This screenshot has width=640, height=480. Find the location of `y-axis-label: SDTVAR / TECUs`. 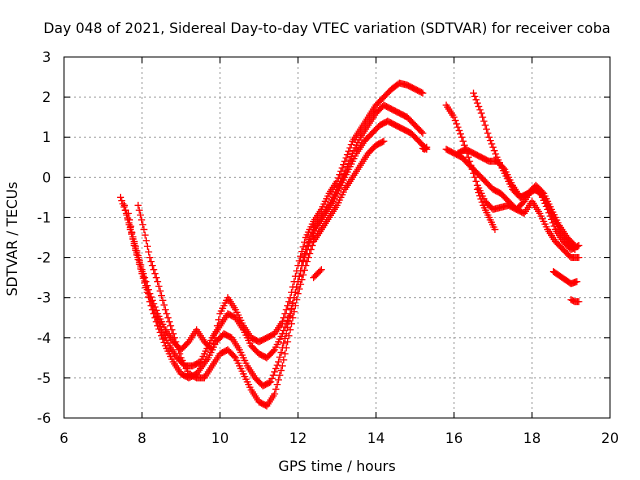

y-axis-label: SDTVAR / TECUs is located at coordinates (13, 239).